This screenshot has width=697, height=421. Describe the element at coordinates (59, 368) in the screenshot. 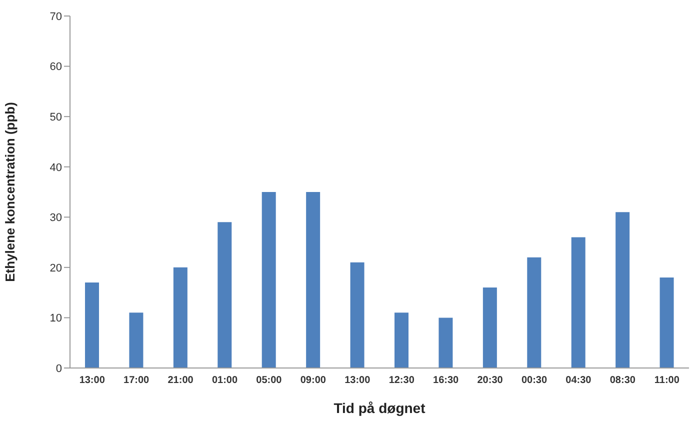

I see `y-tick-label: 0` at that location.